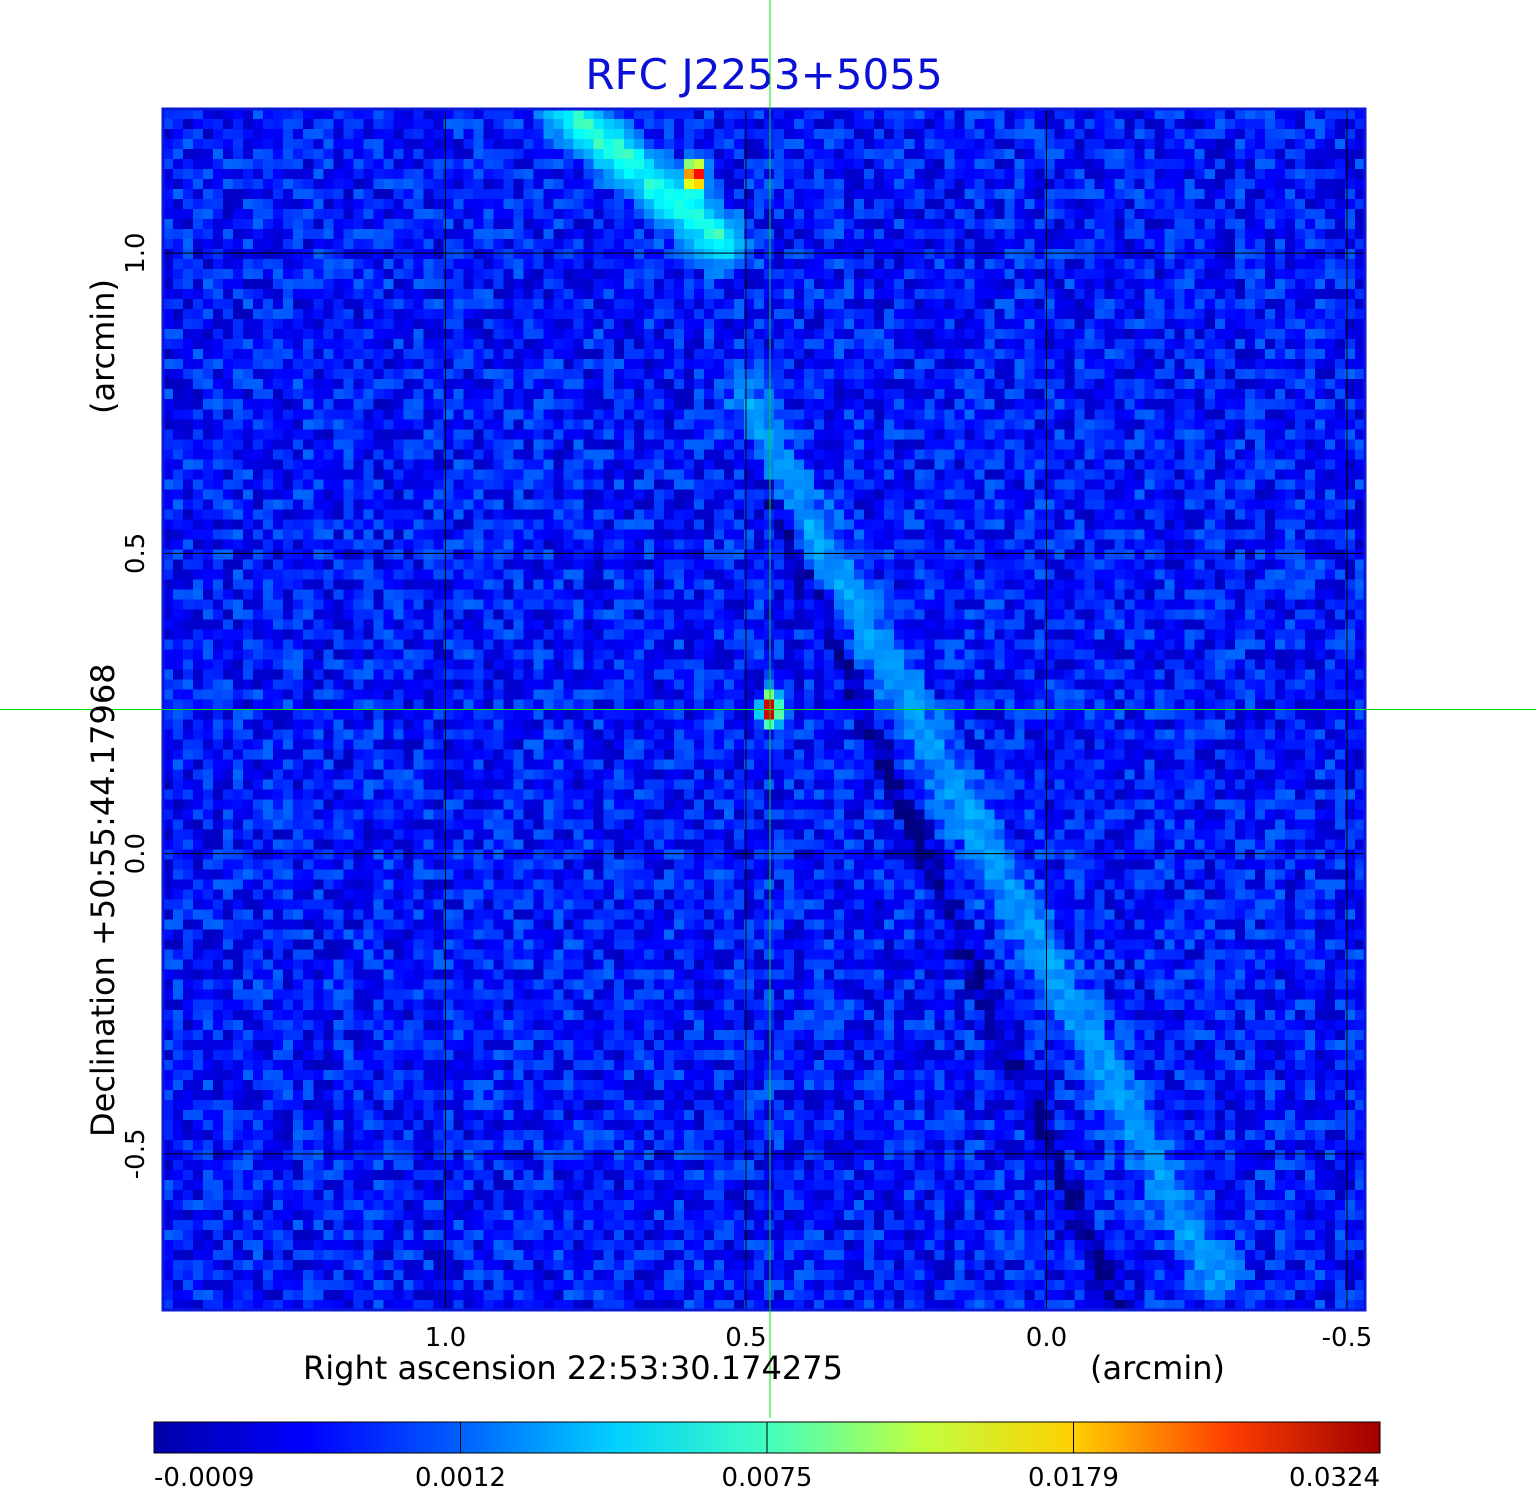  I want to click on x-tick-label: 0.0, so click(1046, 1338).